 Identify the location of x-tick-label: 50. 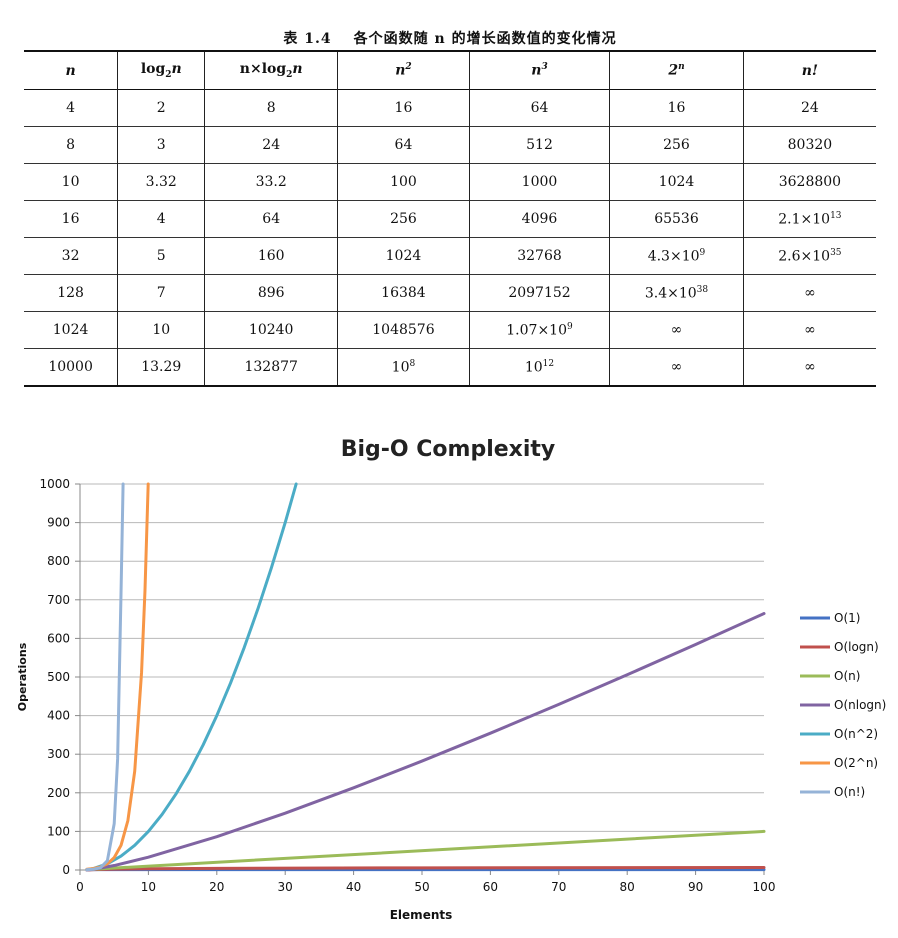
(421, 887).